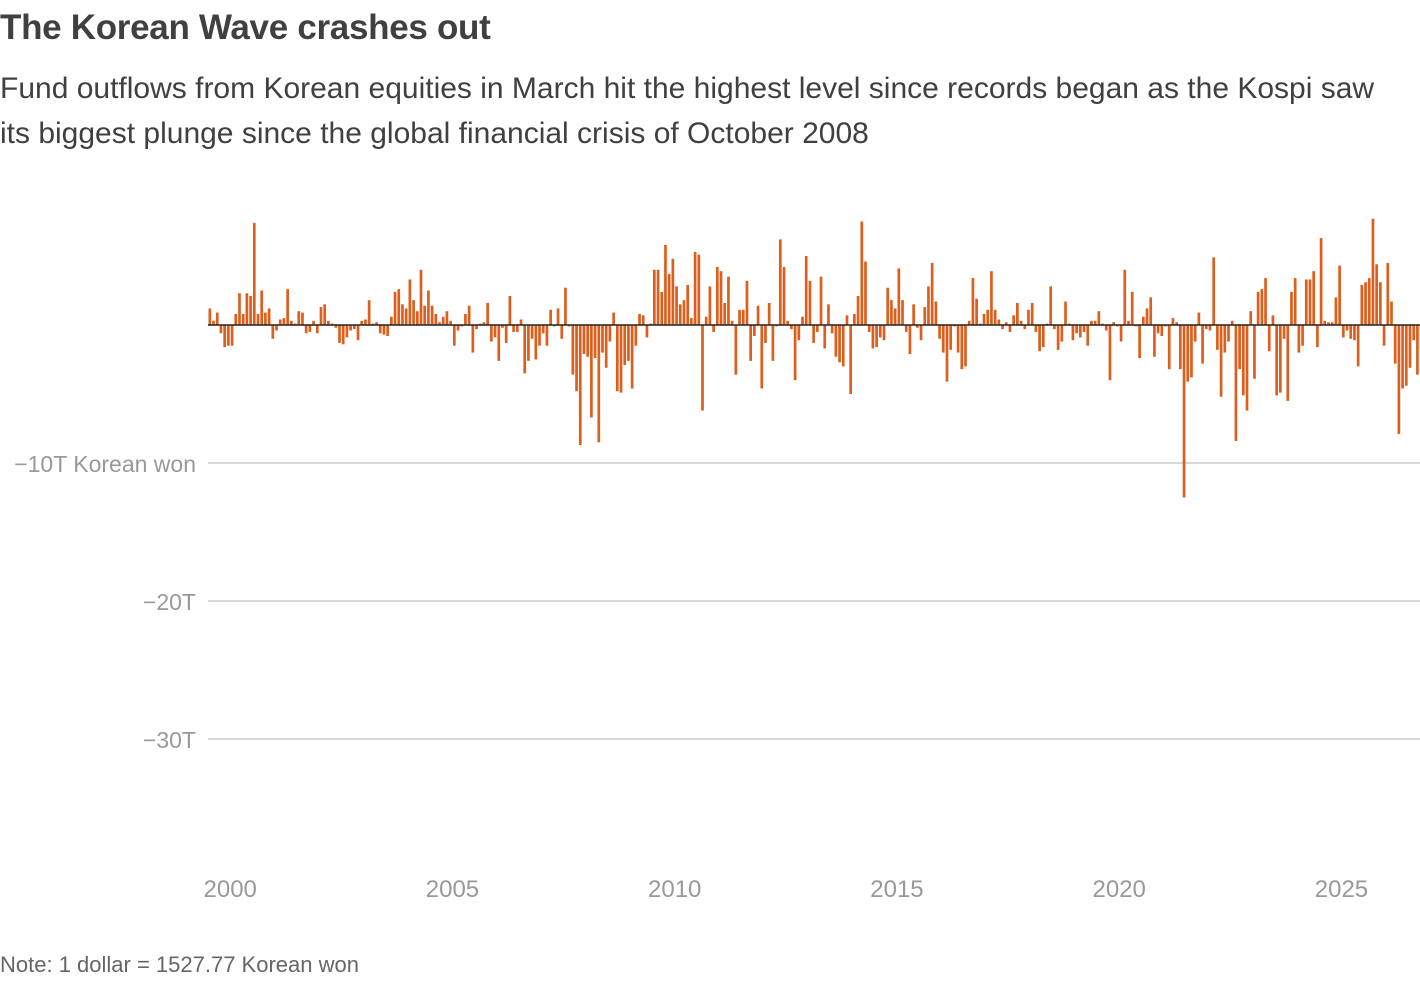  I want to click on y-axis-labels: −10T Korean won −20T −30T, so click(105, 602).